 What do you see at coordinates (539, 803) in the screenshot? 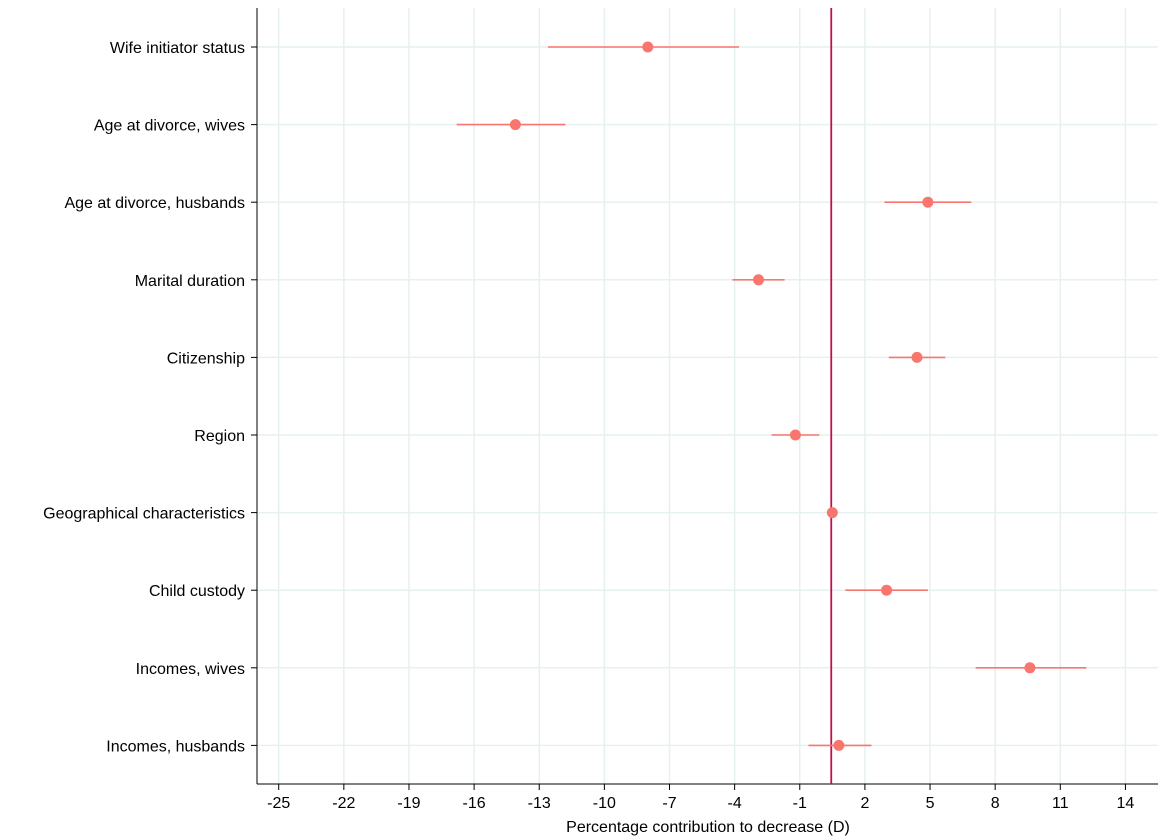
I see `x-tick-label: -13` at bounding box center [539, 803].